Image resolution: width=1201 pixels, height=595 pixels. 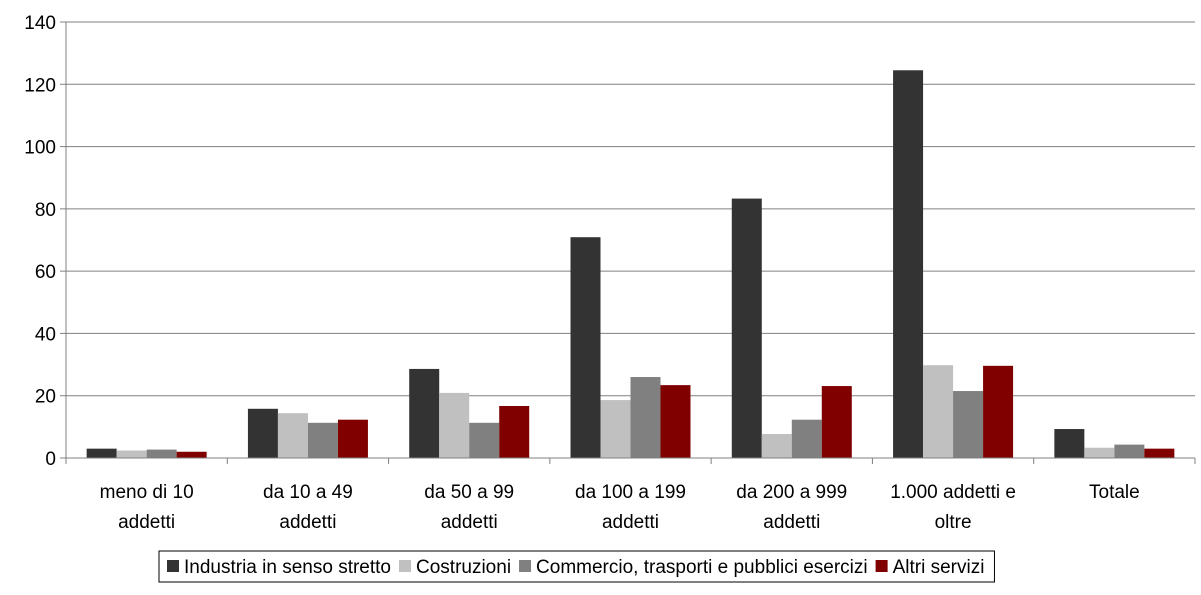 What do you see at coordinates (45, 210) in the screenshot?
I see `y-tick-label: 80` at bounding box center [45, 210].